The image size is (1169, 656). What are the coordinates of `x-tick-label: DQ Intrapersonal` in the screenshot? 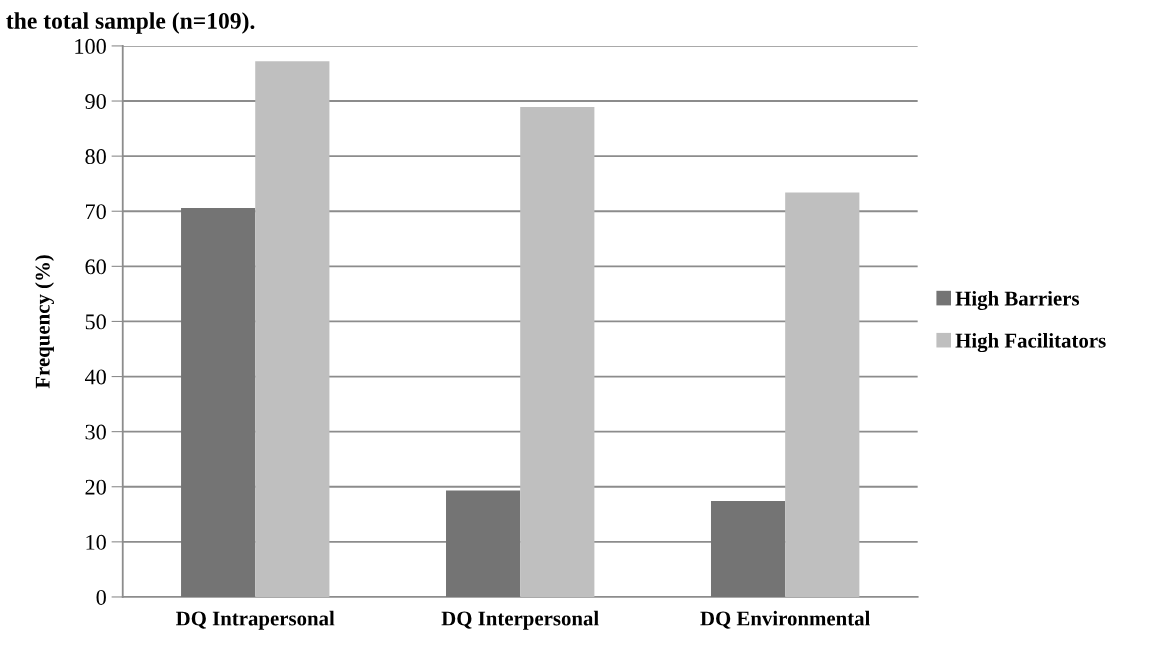 It's located at (255, 620).